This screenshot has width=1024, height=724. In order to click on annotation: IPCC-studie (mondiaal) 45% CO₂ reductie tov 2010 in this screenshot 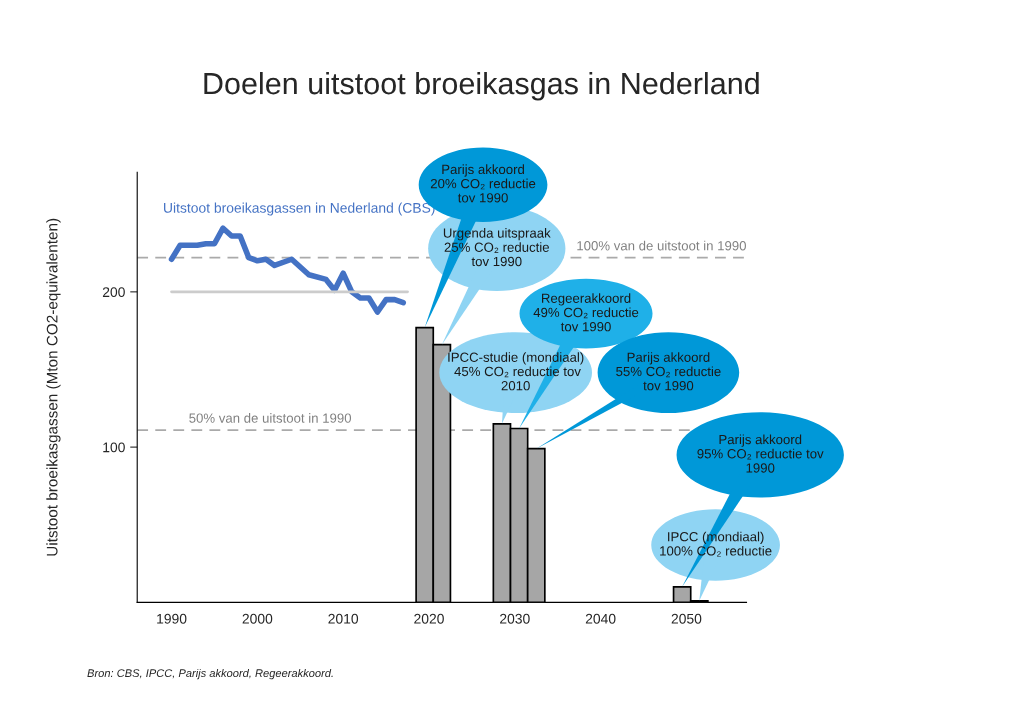, I will do `click(516, 371)`.